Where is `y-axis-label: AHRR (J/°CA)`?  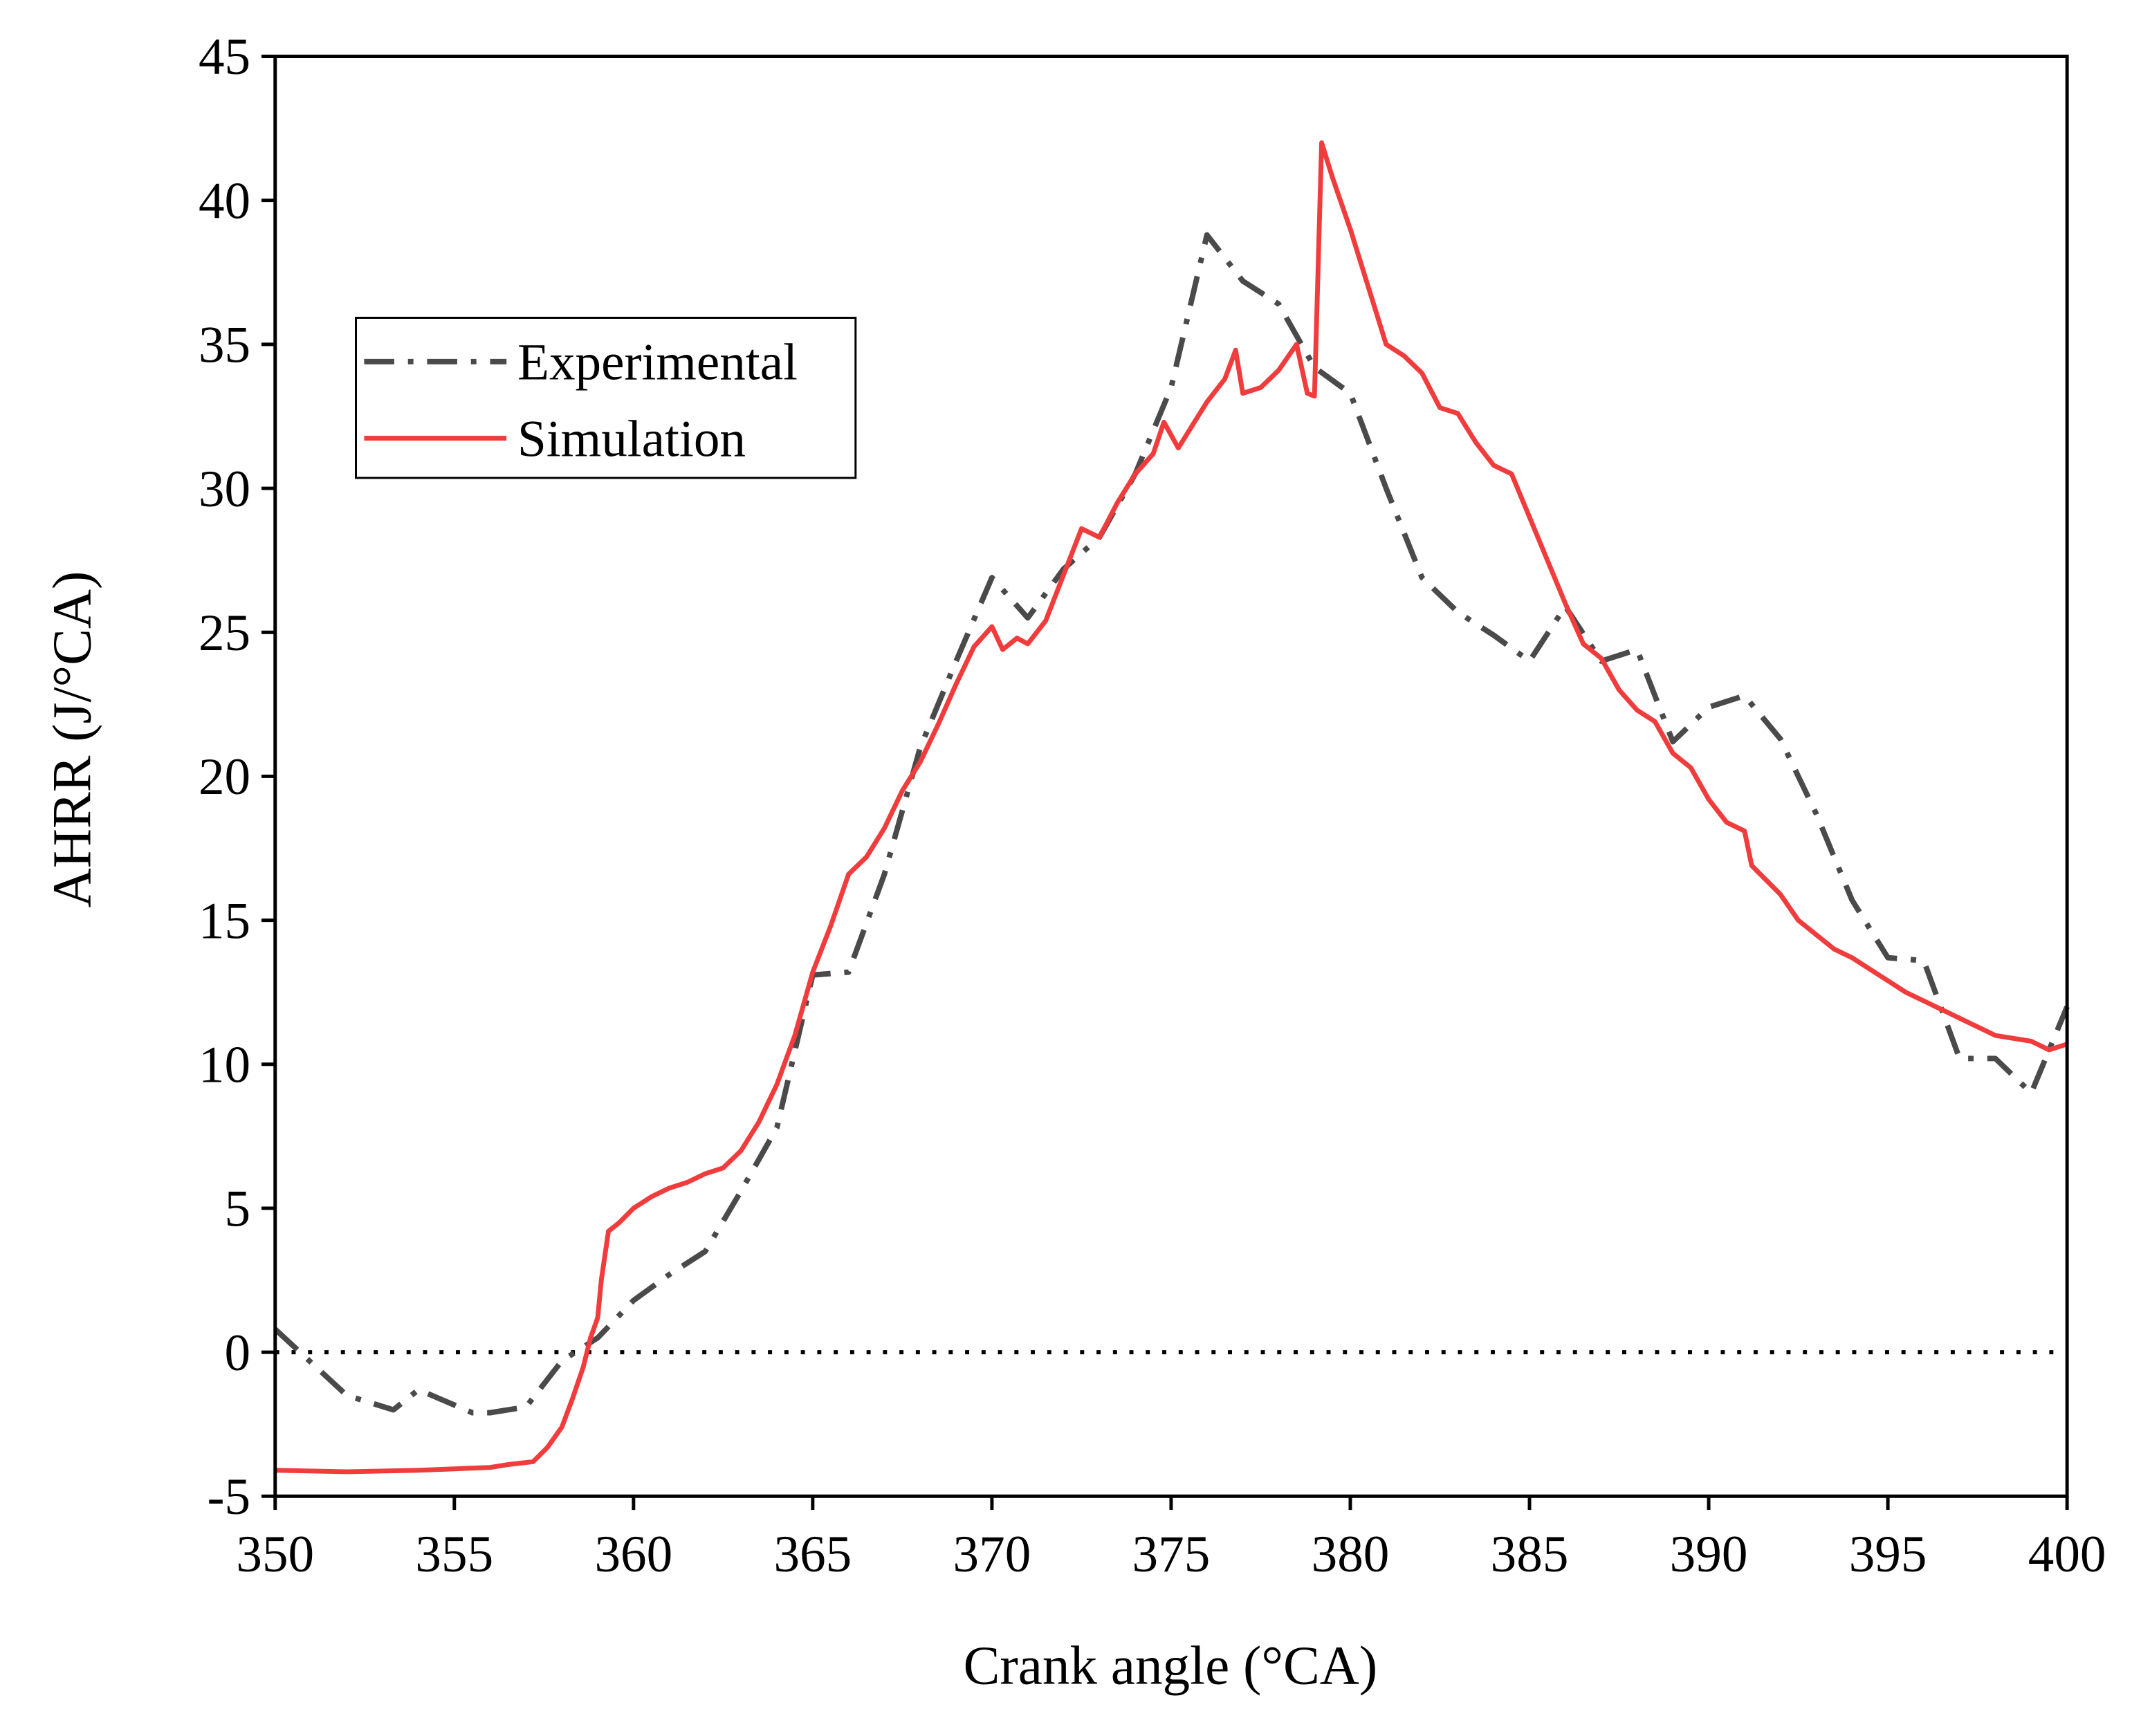 y-axis-label: AHRR (J/°CA) is located at coordinates (72, 739).